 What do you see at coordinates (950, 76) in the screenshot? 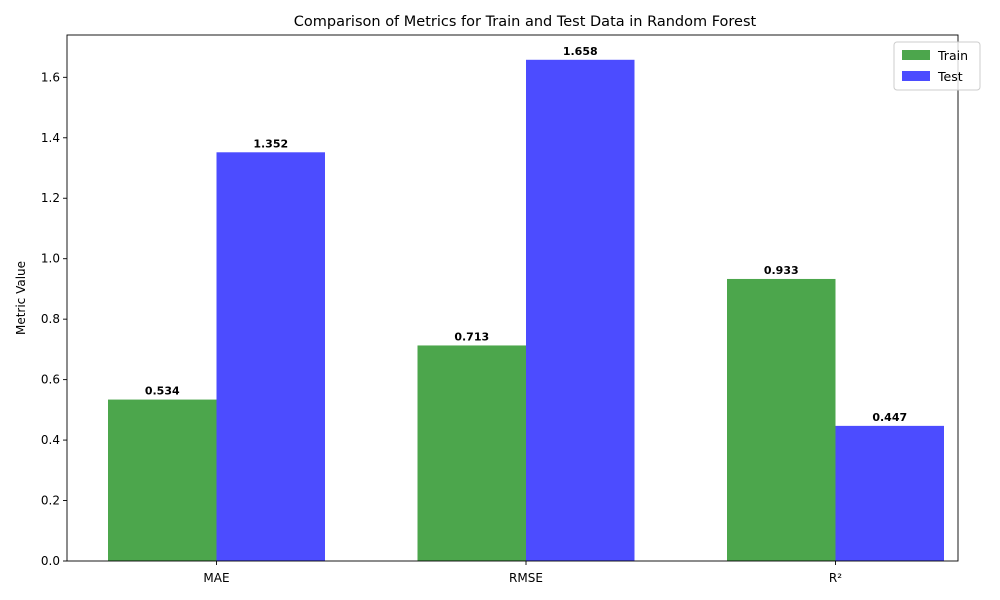
I see `legend-label-test: Test` at bounding box center [950, 76].